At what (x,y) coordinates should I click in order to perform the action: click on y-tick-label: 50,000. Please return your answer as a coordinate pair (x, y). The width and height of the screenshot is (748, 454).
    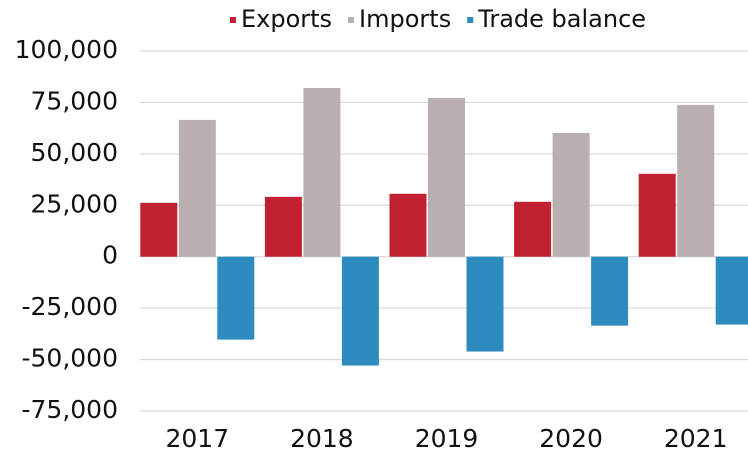
    Looking at the image, I should click on (74, 152).